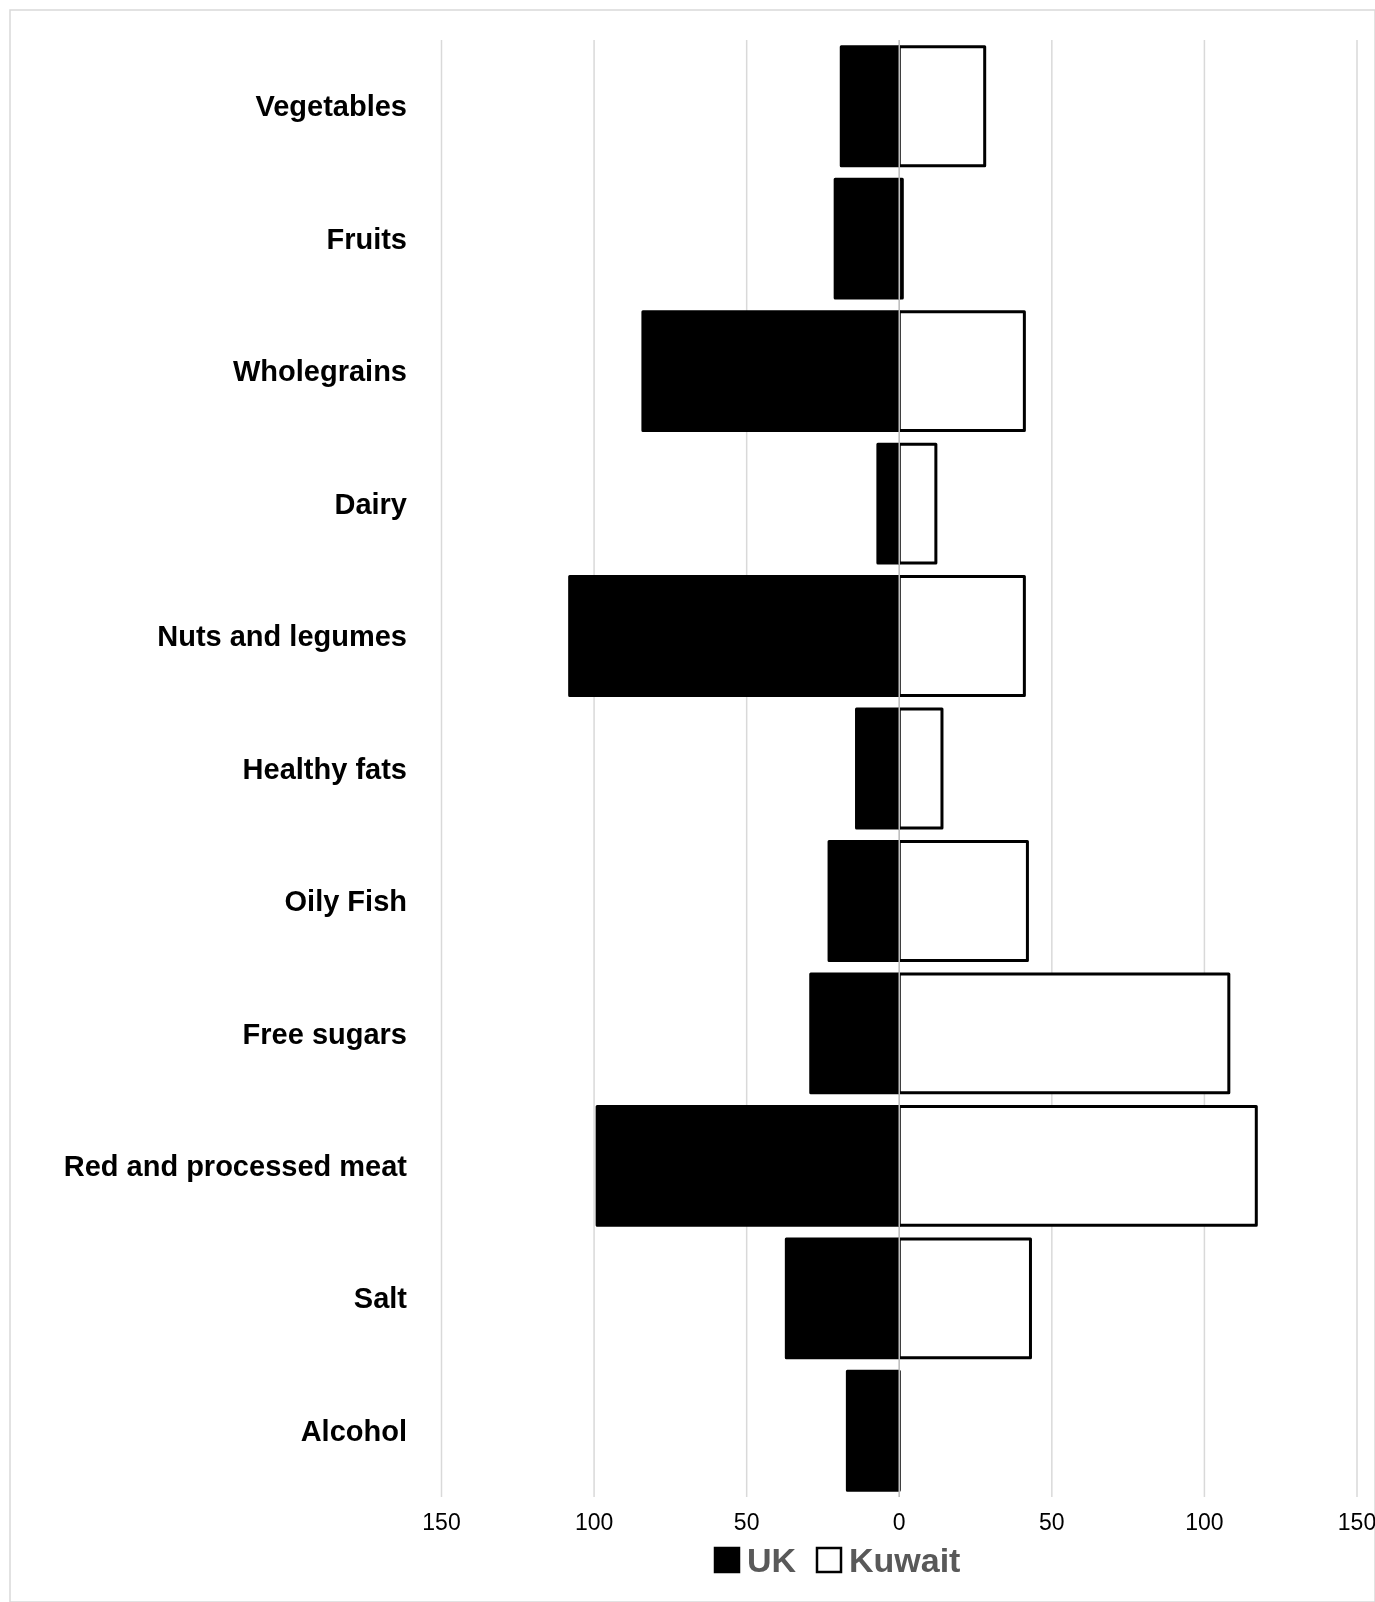 The width and height of the screenshot is (1375, 1602). I want to click on y-tick-label: Alcohol, so click(353, 1430).